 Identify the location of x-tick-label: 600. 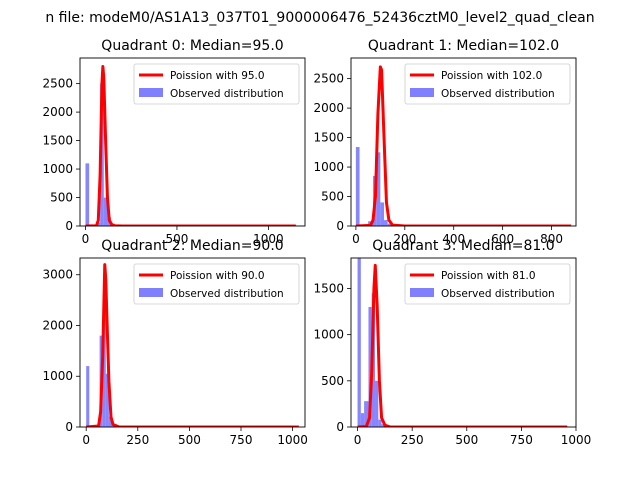
(502, 239).